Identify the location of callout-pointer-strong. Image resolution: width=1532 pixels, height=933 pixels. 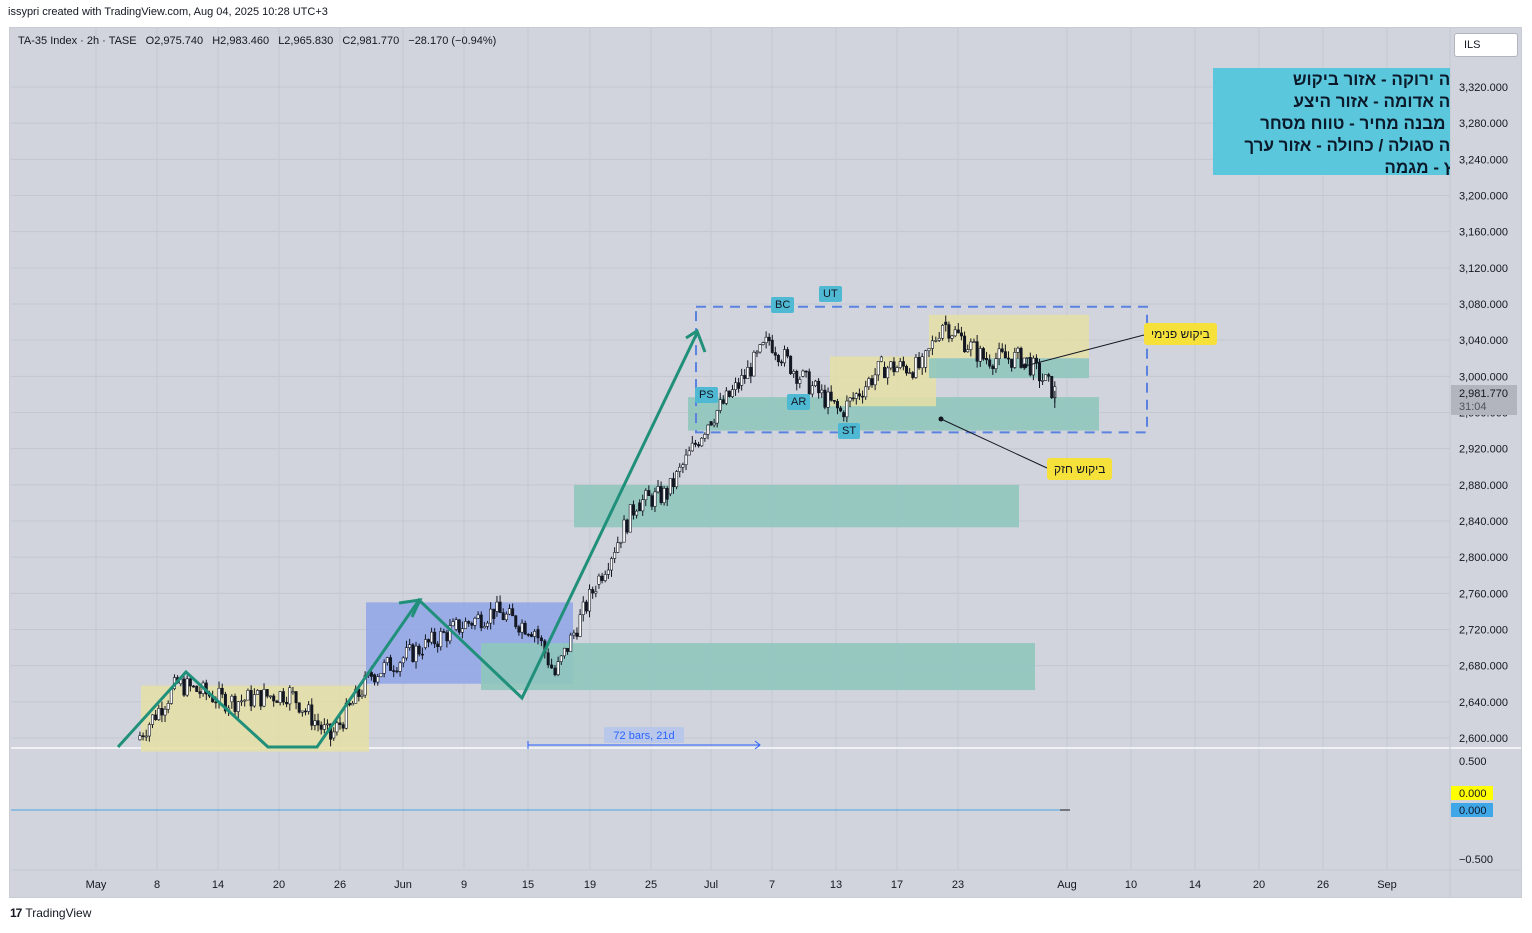
(994, 443).